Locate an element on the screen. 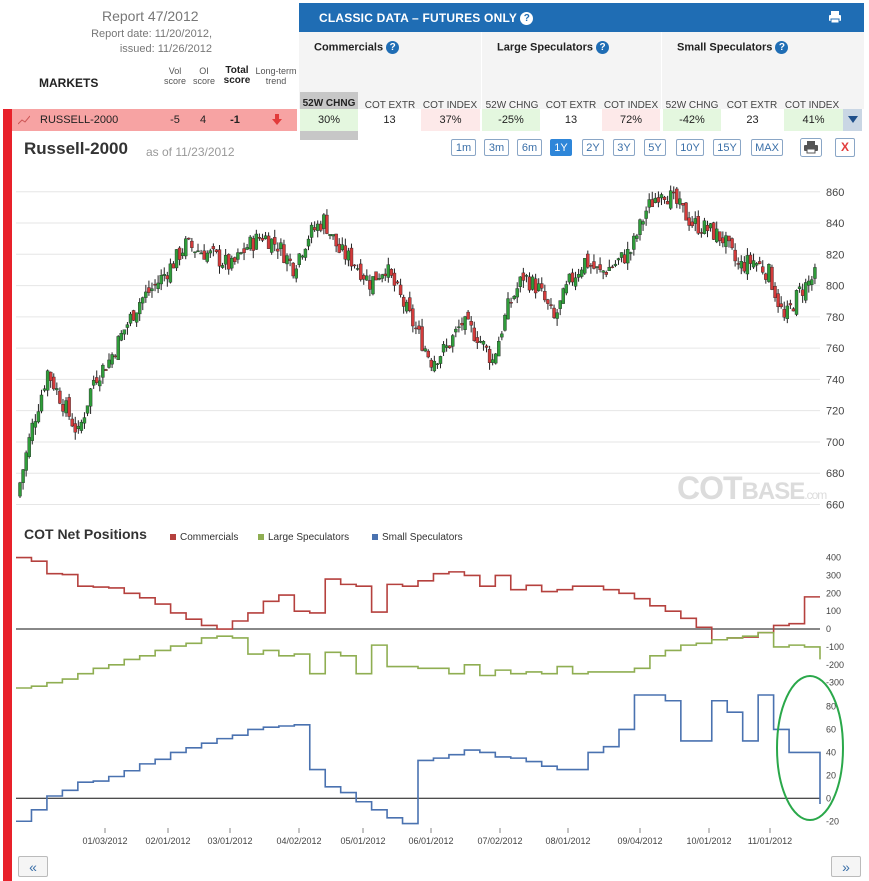  market-name: RUSSELL-2000 is located at coordinates (79, 120).